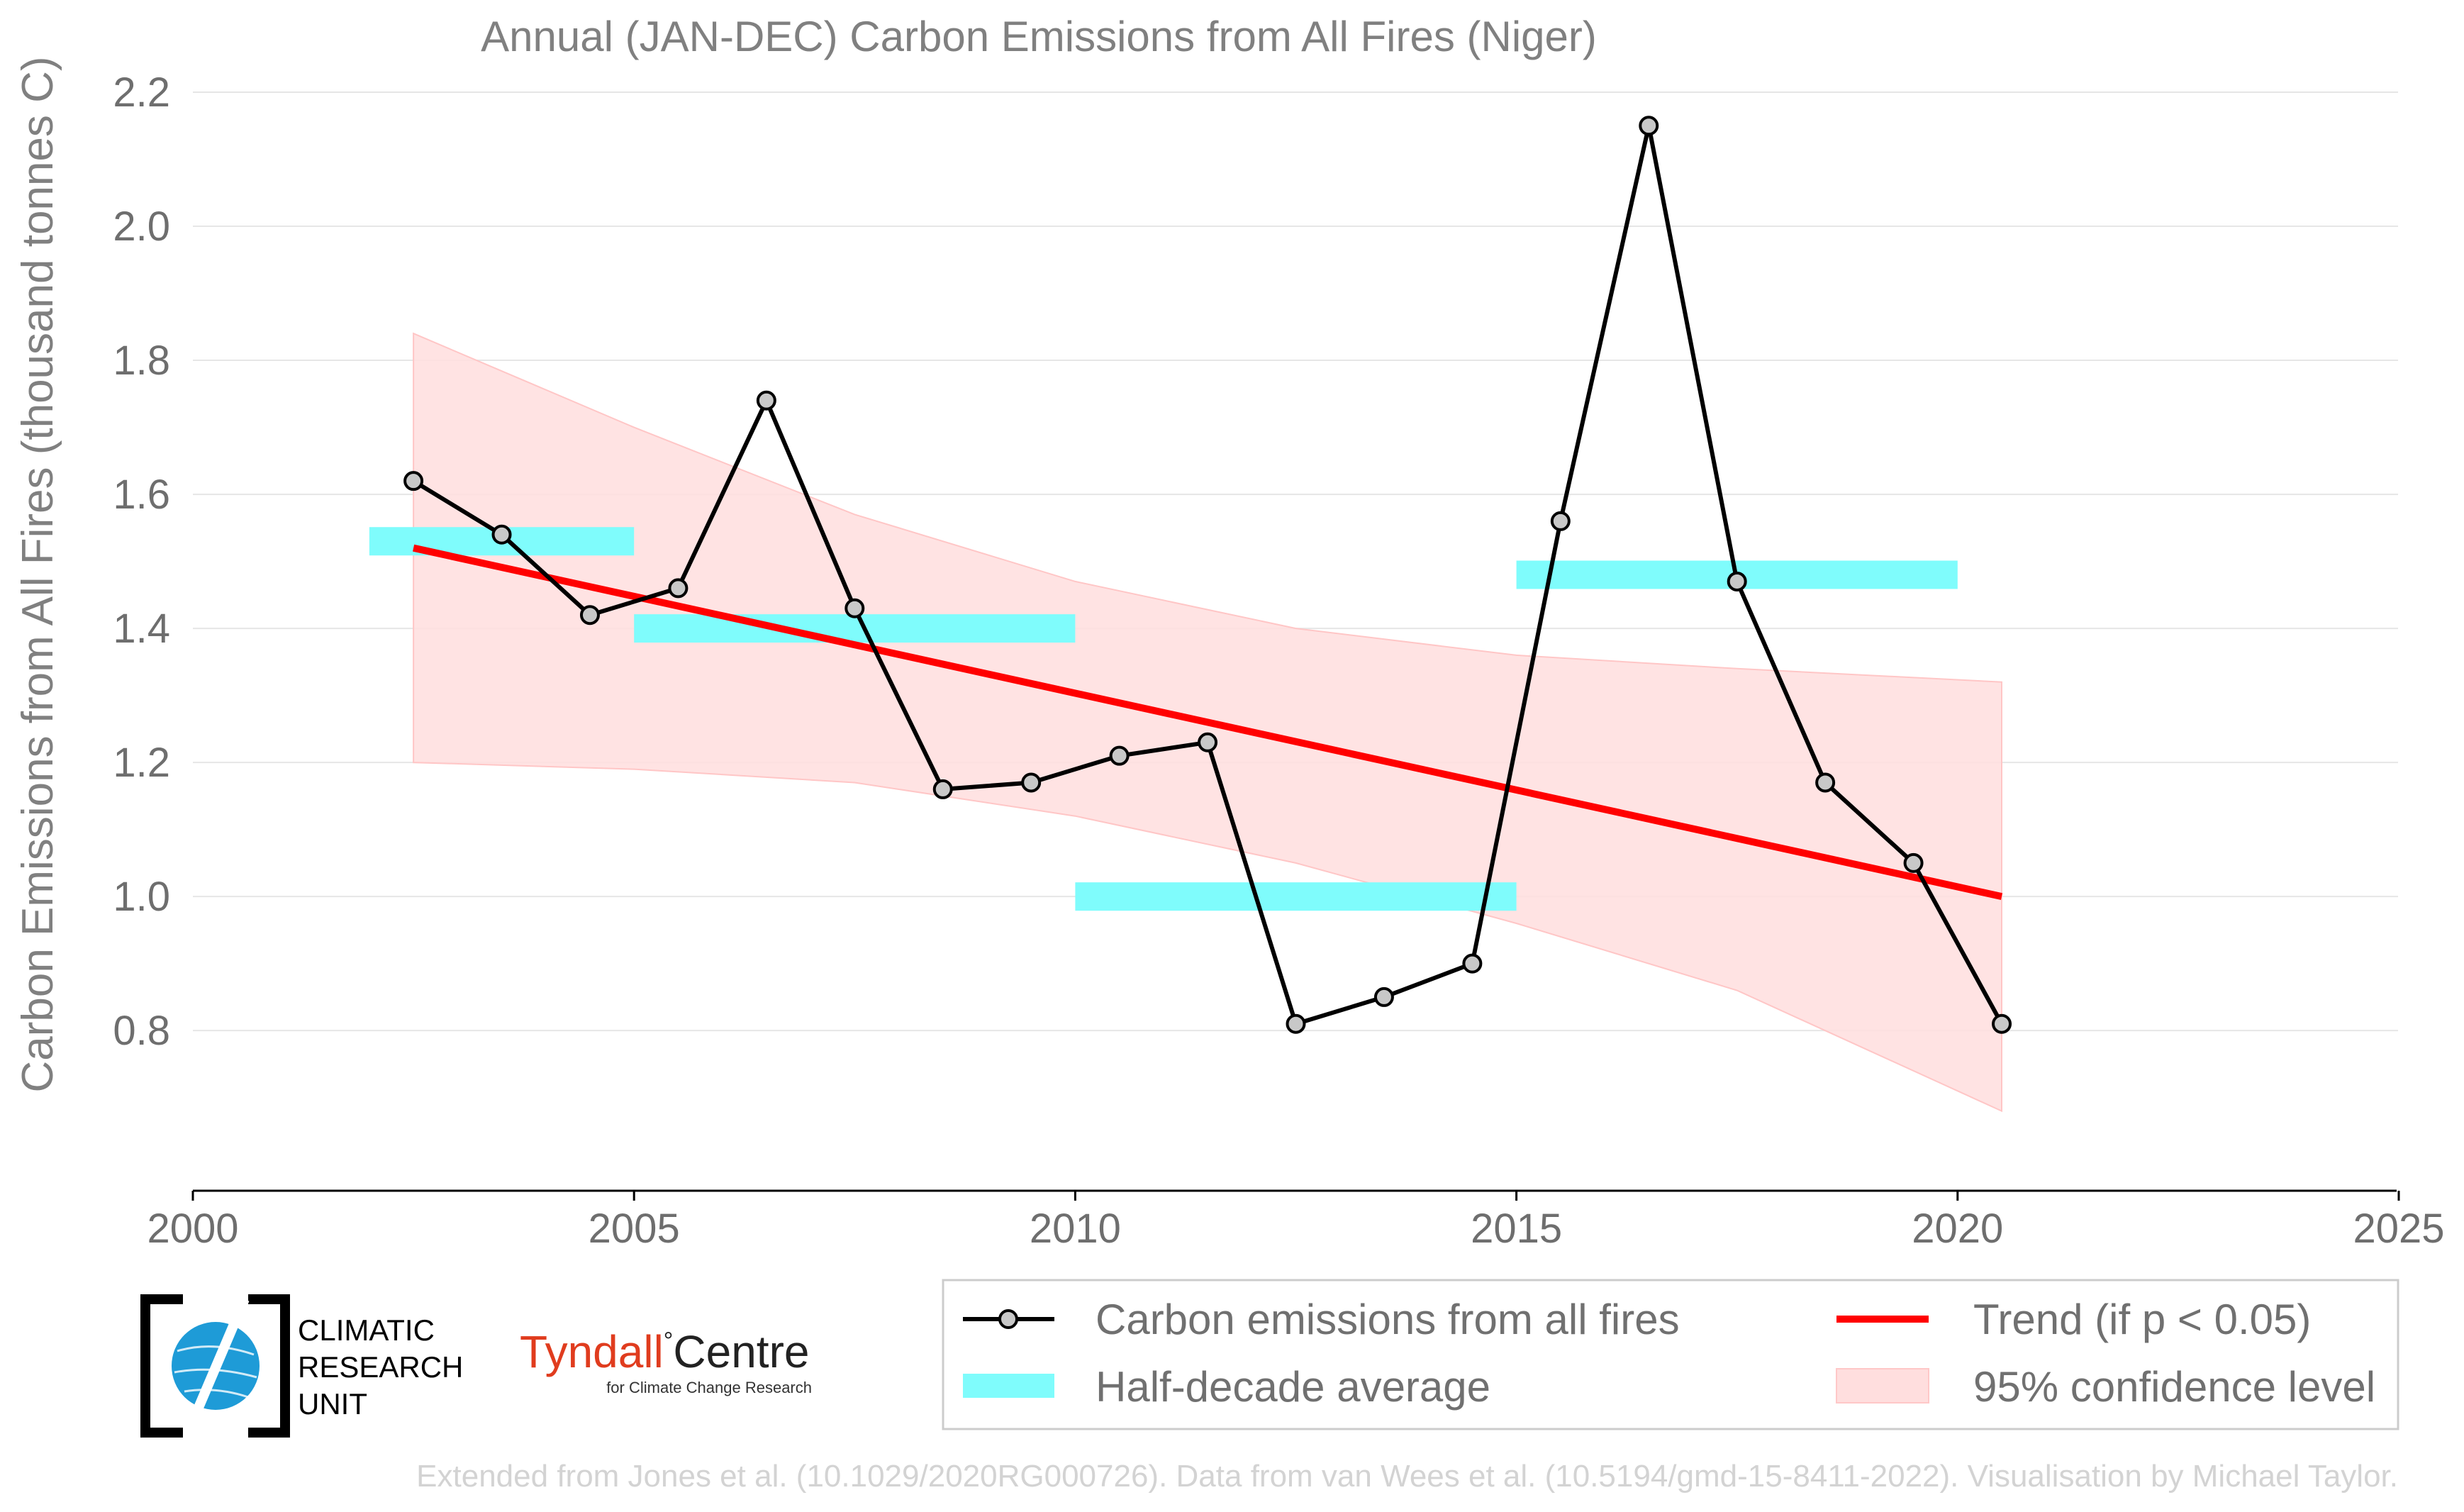  I want to click on cru-line-2: RESEARCH, so click(380, 1367).